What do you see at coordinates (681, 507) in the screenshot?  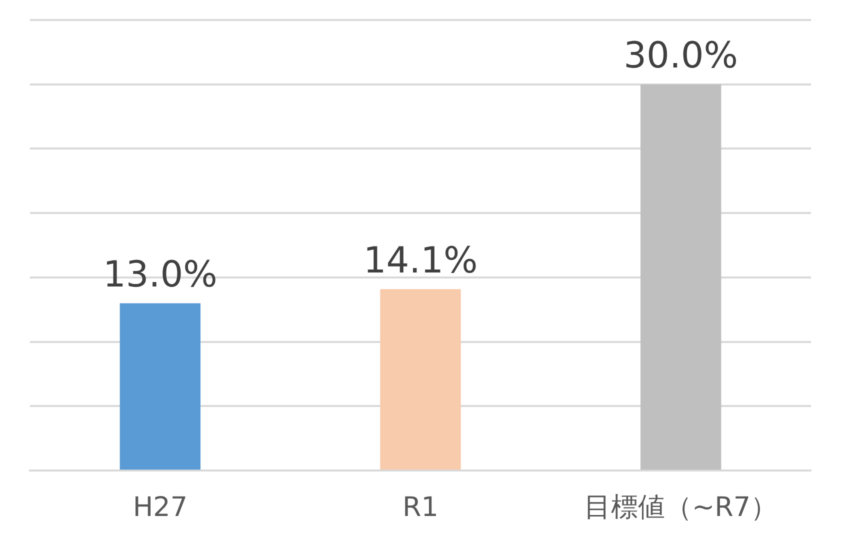 I see `x-tick-label: 目標値（~R7）` at bounding box center [681, 507].